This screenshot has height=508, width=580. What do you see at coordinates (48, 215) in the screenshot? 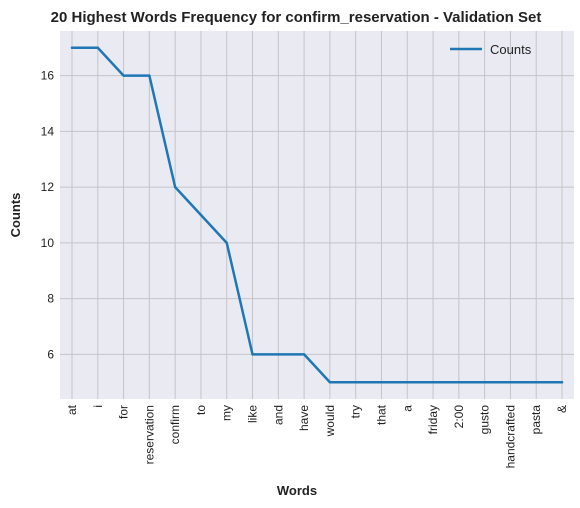
I see `y-axis-ticks: 6 8 10 12 14 16` at bounding box center [48, 215].